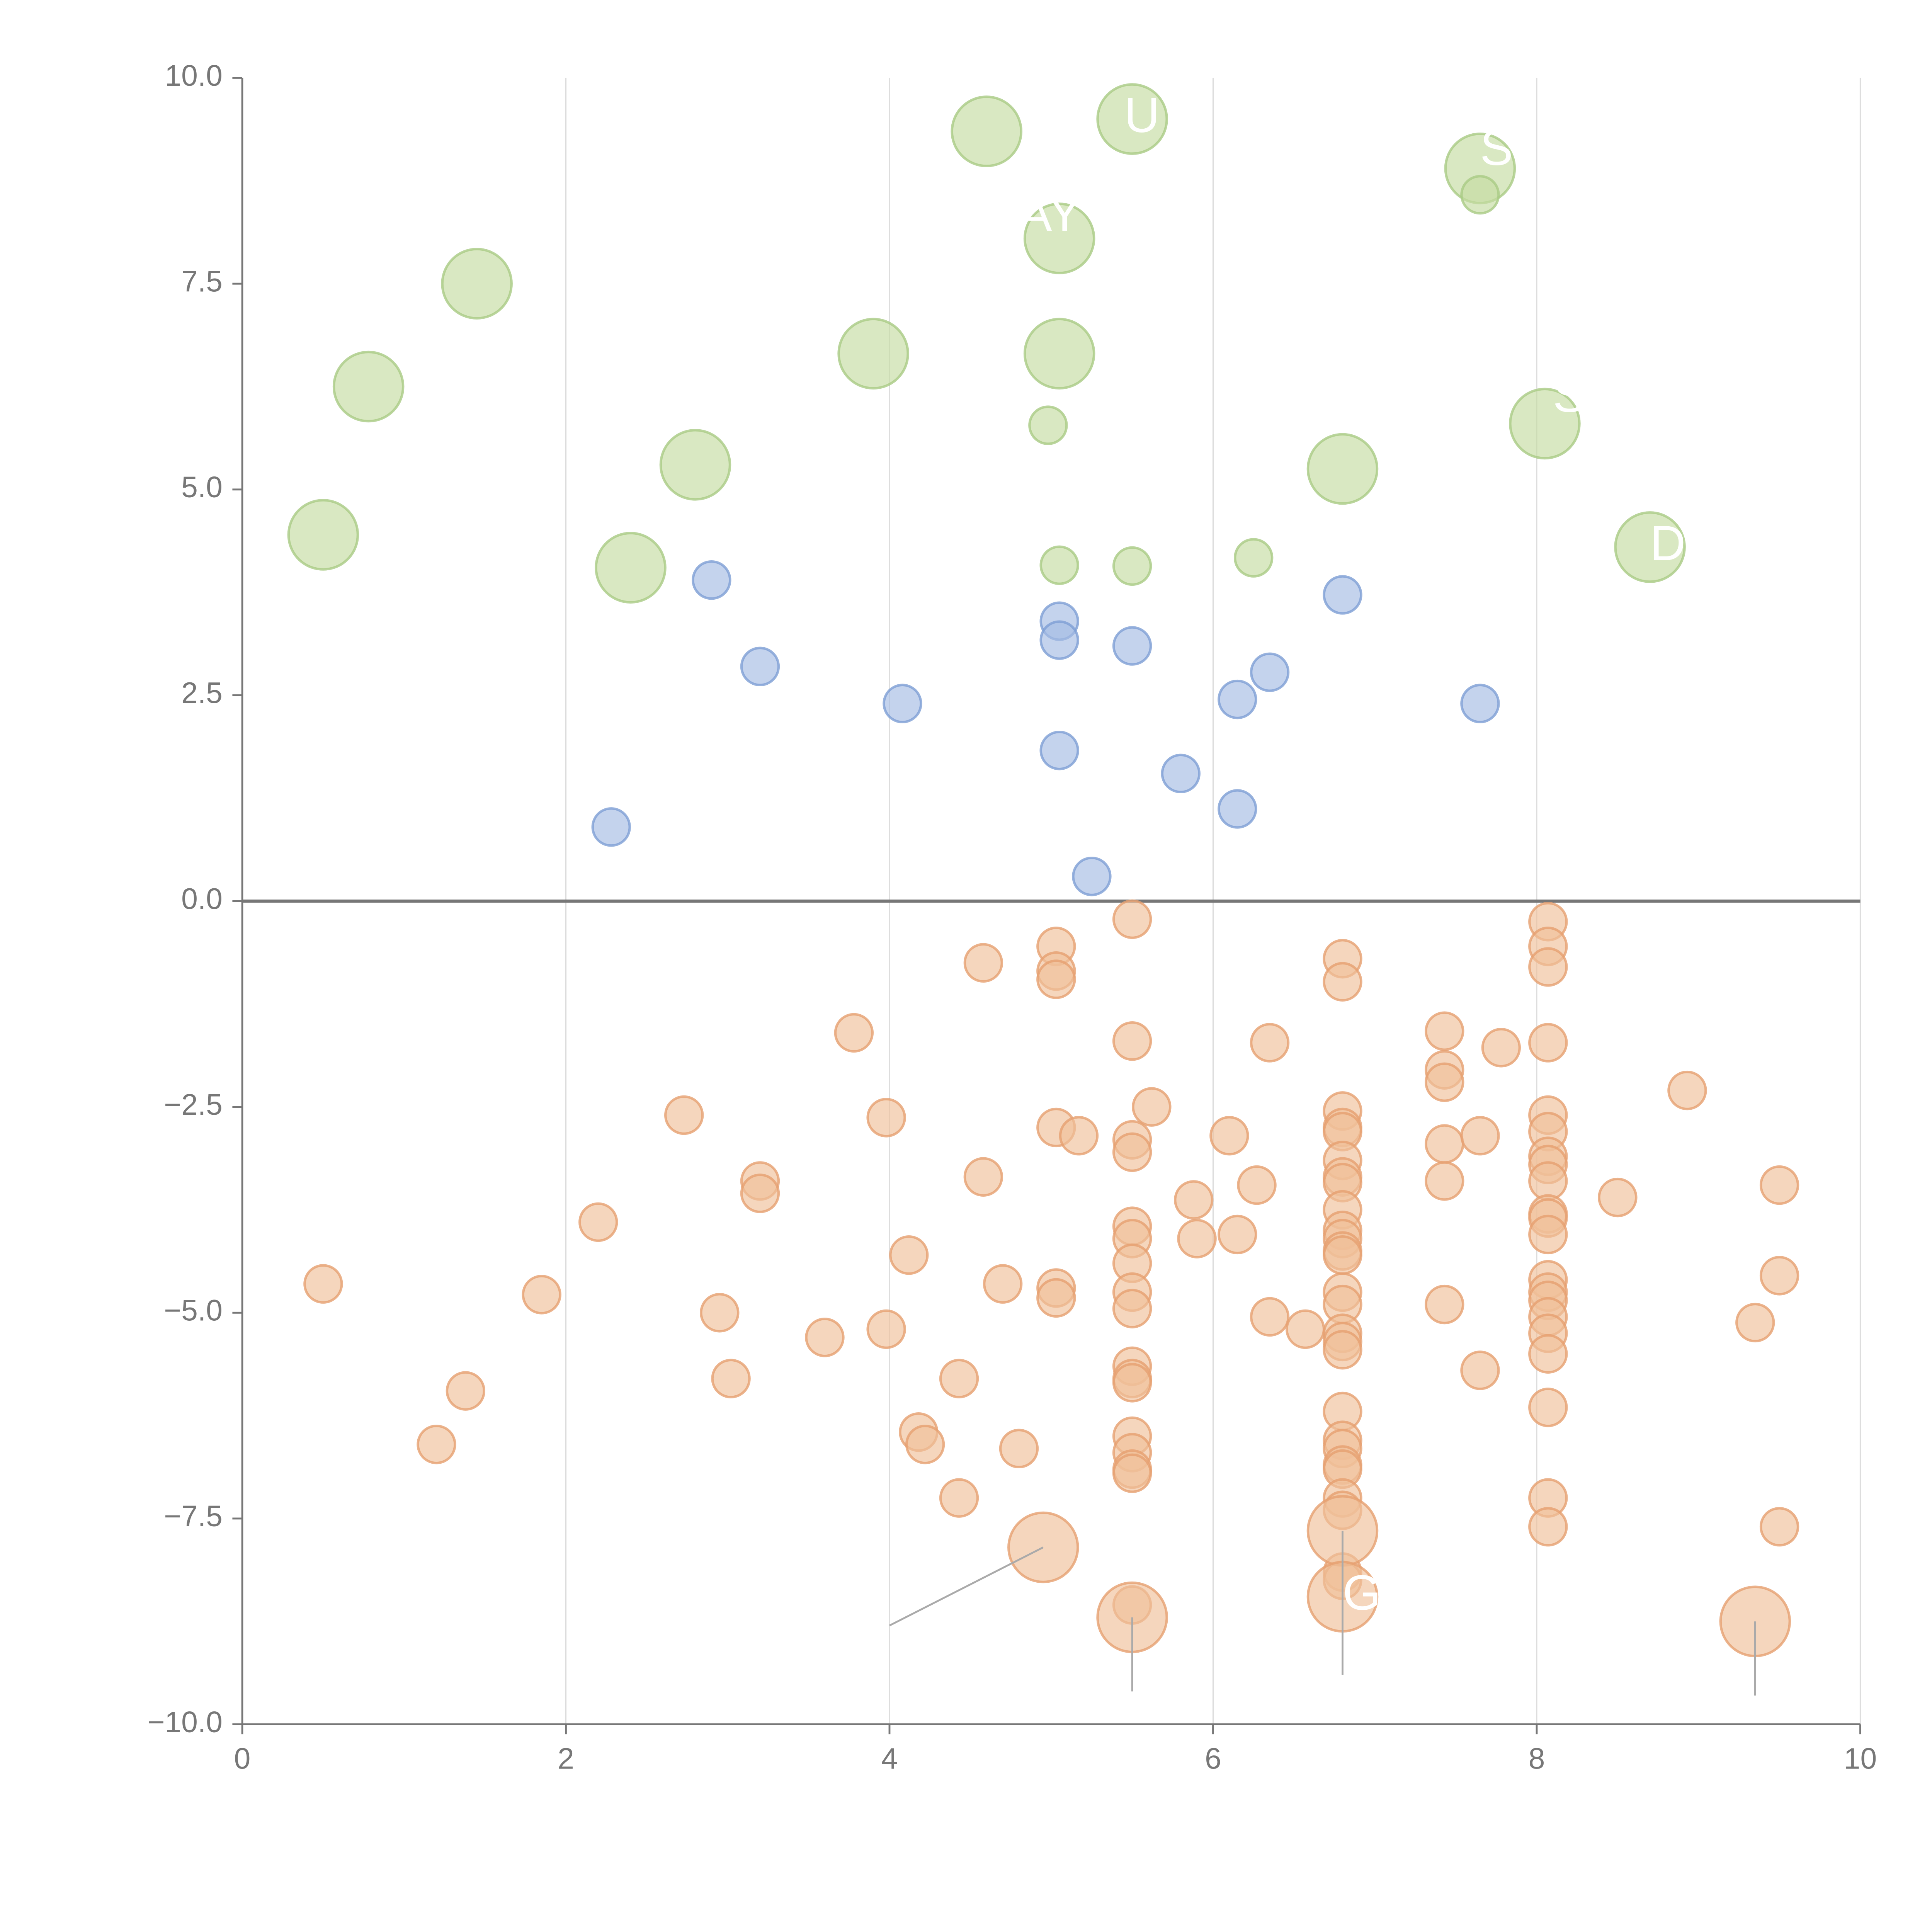 The width and height of the screenshot is (1932, 1932). I want to click on annotation-5: G, so click(1362, 1593).